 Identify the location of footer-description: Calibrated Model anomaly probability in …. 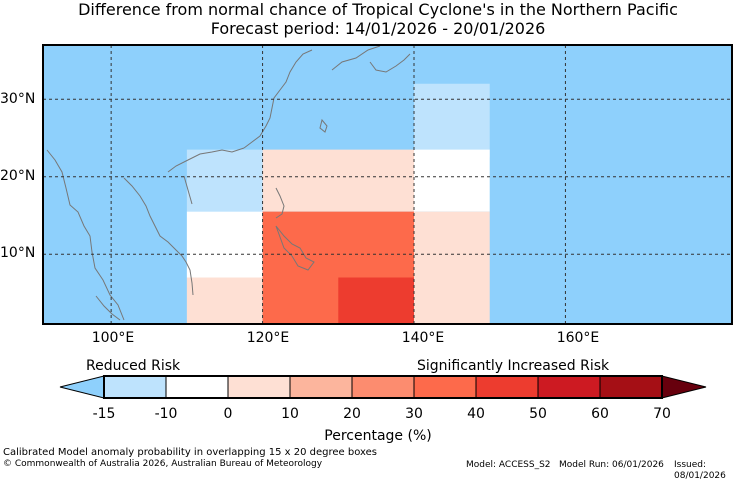
(190, 452).